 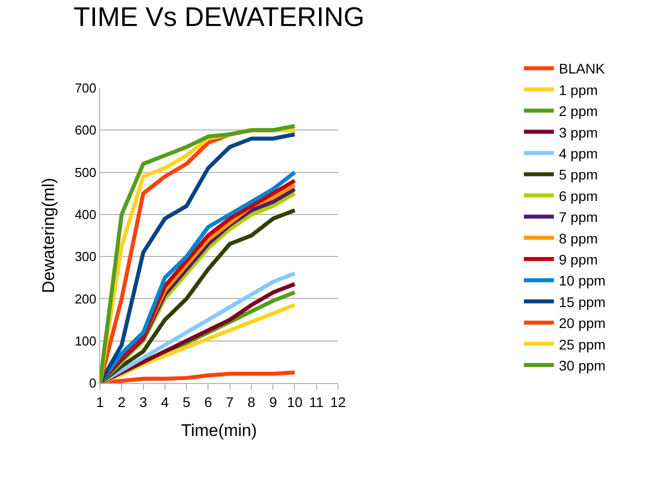 What do you see at coordinates (85, 340) in the screenshot?
I see `y-tick-label: 100` at bounding box center [85, 340].